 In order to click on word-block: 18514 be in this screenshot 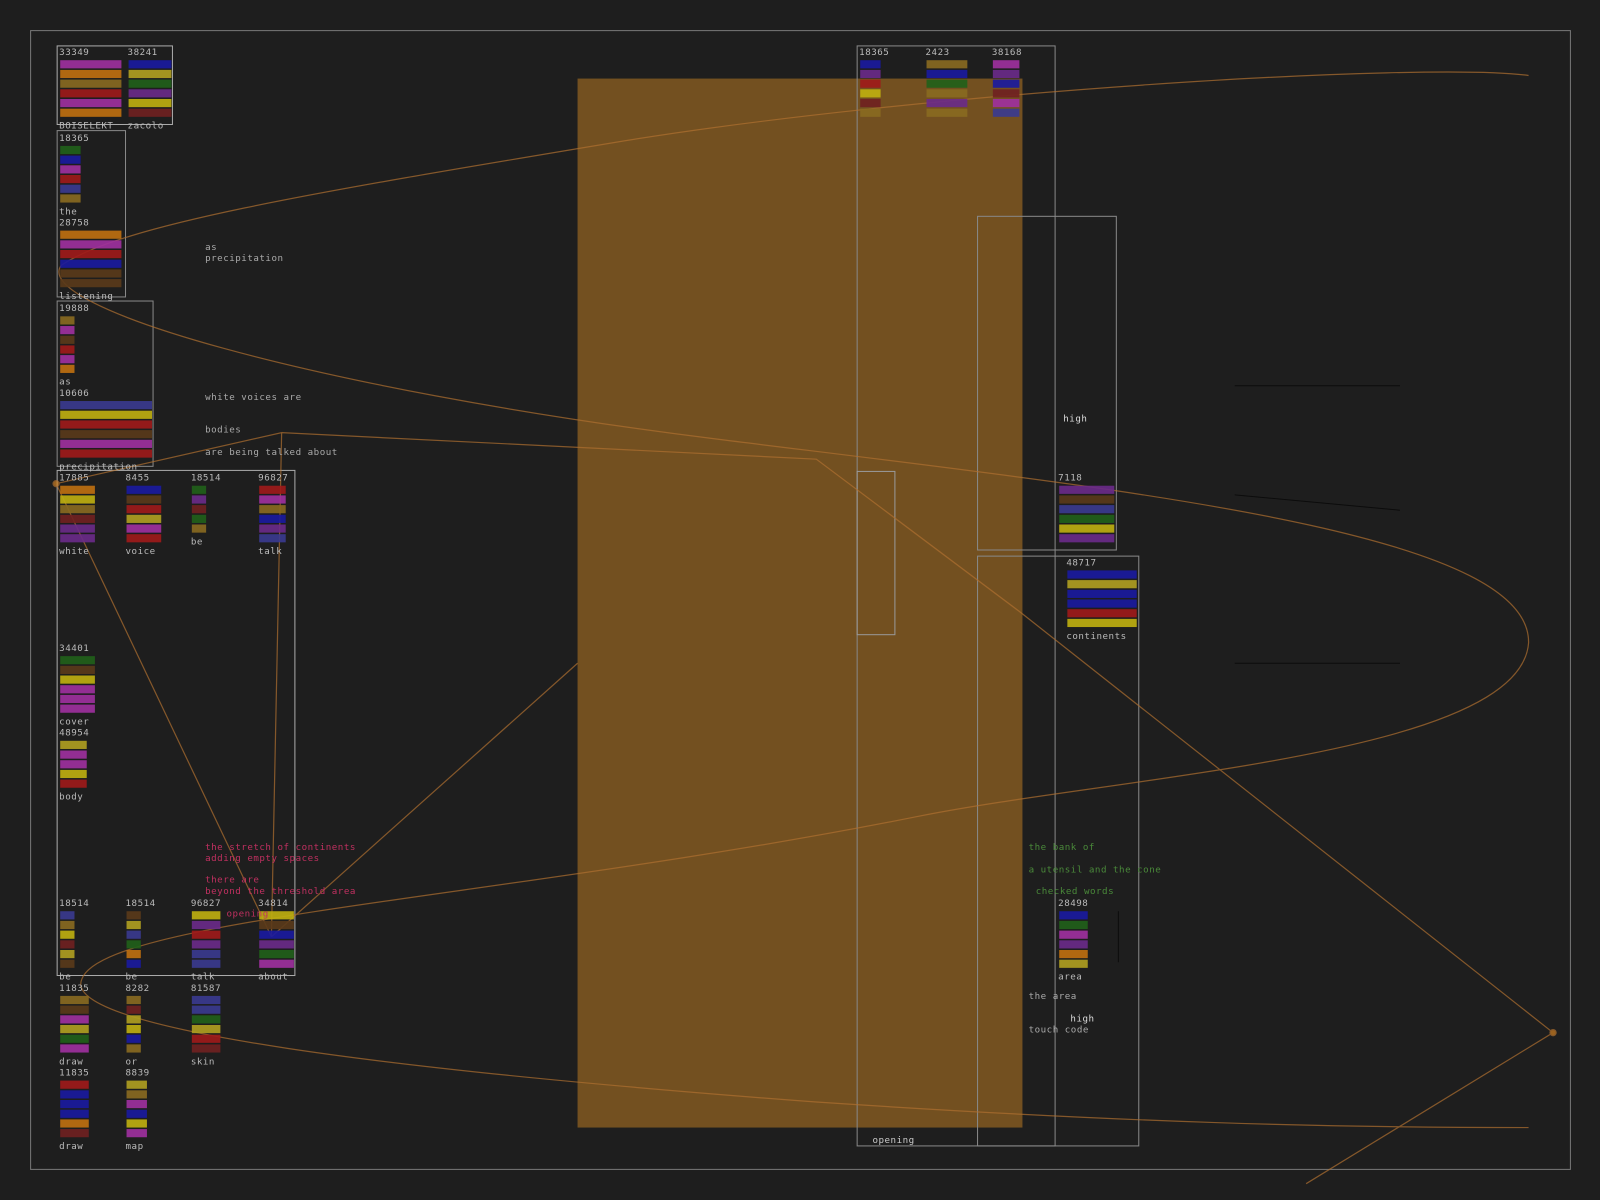, I will do `click(74, 940)`.